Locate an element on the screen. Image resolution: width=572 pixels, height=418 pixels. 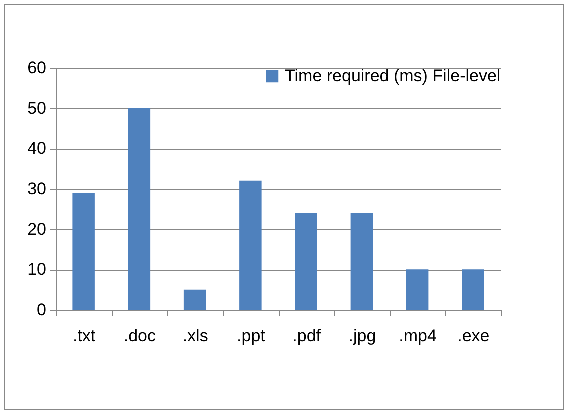
y-tick-label: 20 is located at coordinates (37, 229).